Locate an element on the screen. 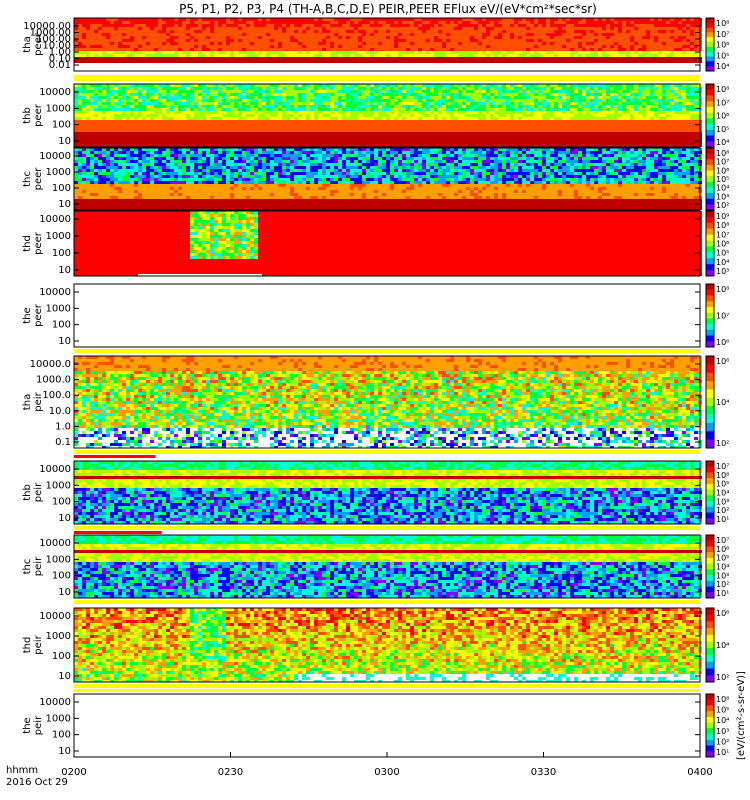 Image resolution: width=750 pixels, height=800 pixels. time-tick-label: 0400 is located at coordinates (699, 772).